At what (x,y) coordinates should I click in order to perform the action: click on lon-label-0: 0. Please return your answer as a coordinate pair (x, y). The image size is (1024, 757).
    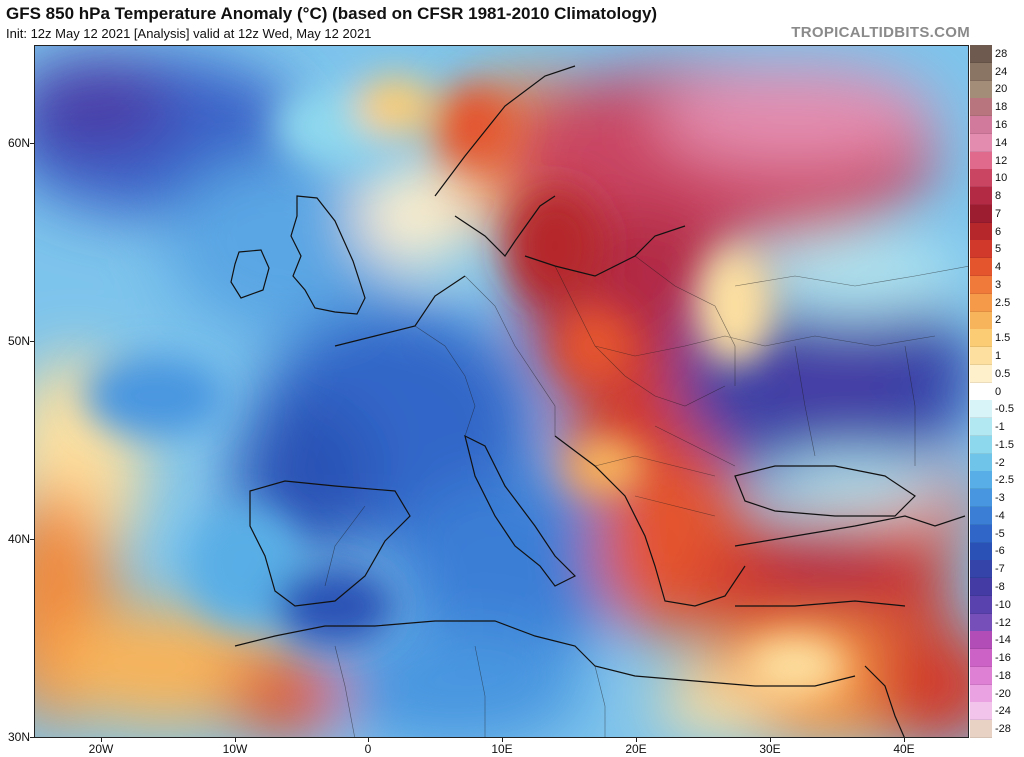
    Looking at the image, I should click on (368, 749).